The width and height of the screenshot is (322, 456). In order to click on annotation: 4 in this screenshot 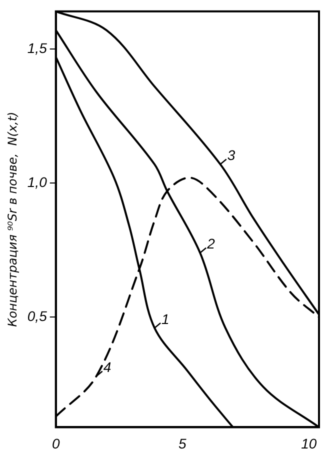, I will do `click(107, 367)`.